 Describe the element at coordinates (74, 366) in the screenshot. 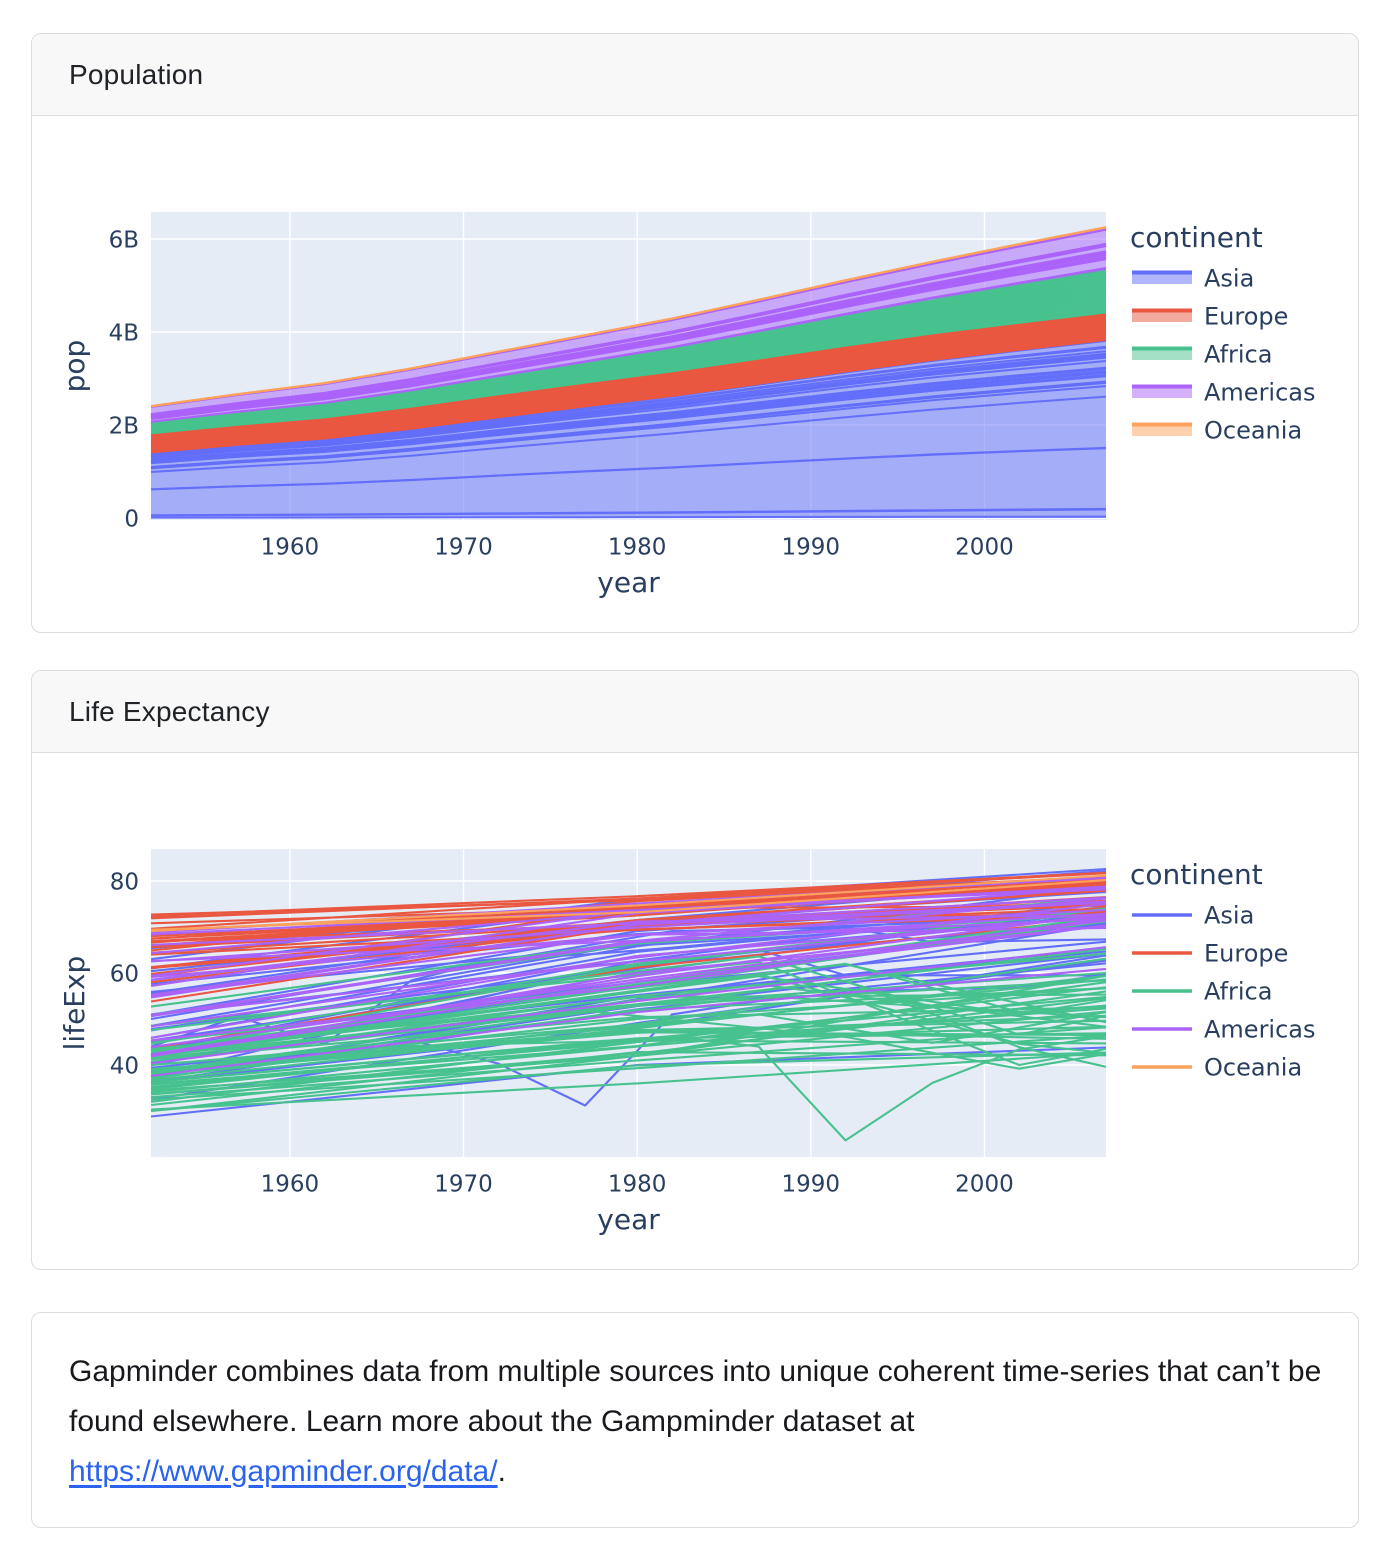

I see `y-axis-title: pop` at that location.